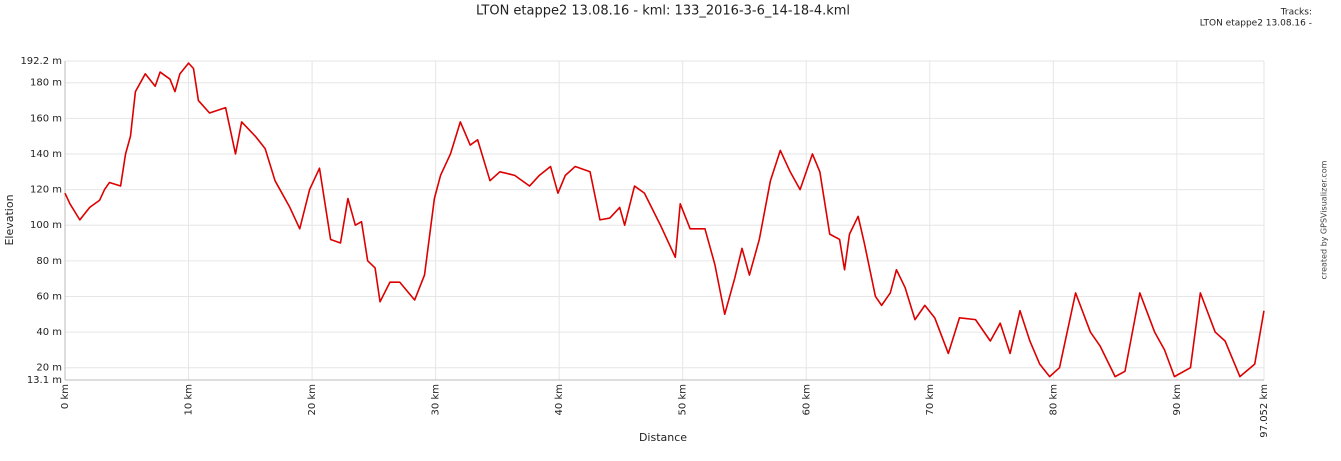  What do you see at coordinates (1256, 24) in the screenshot?
I see `legend-entry: LTON etappe2 13.08.16 -` at bounding box center [1256, 24].